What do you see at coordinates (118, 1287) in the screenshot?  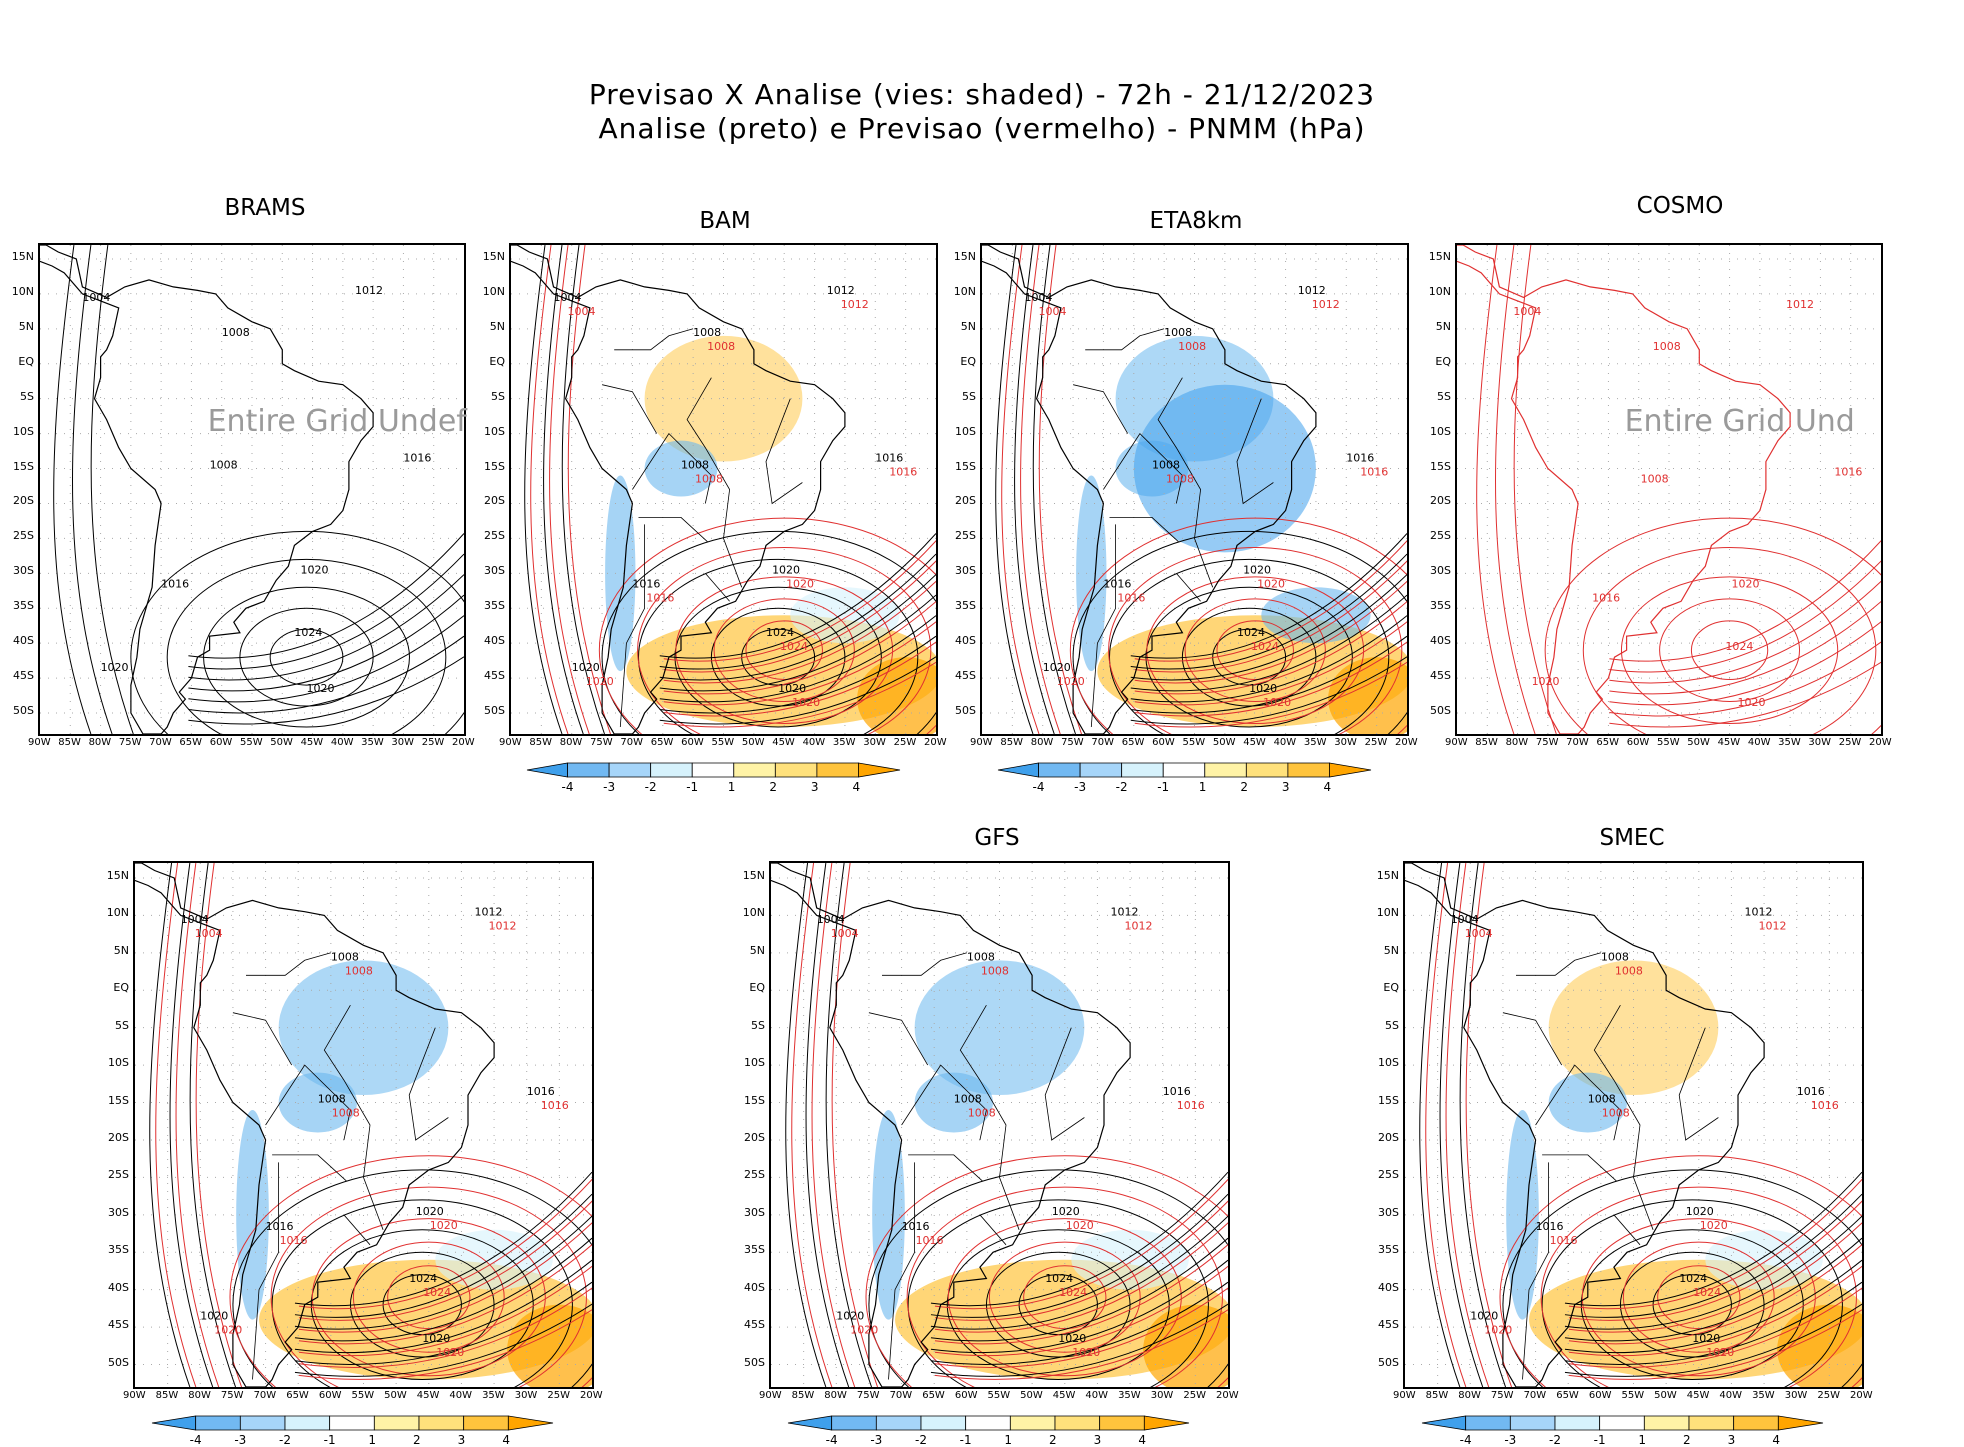 I see `lat-tick-label: 40S` at bounding box center [118, 1287].